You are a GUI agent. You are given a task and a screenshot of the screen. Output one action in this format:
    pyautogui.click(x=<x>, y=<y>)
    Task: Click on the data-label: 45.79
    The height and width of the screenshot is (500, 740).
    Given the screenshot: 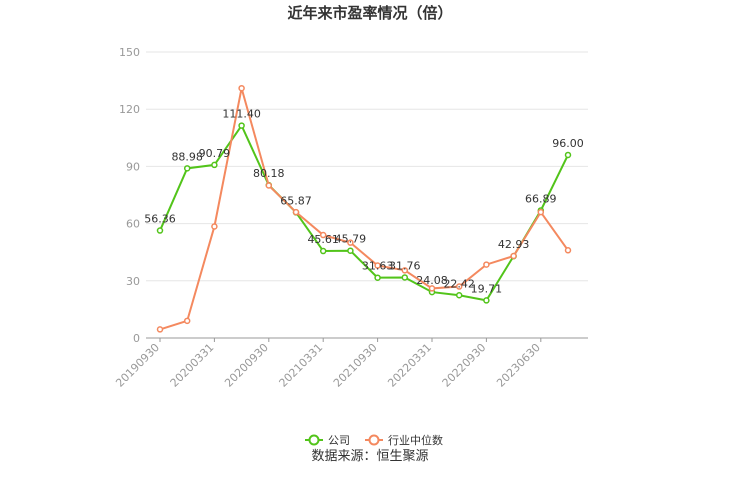 What is the action you would take?
    pyautogui.click(x=351, y=239)
    